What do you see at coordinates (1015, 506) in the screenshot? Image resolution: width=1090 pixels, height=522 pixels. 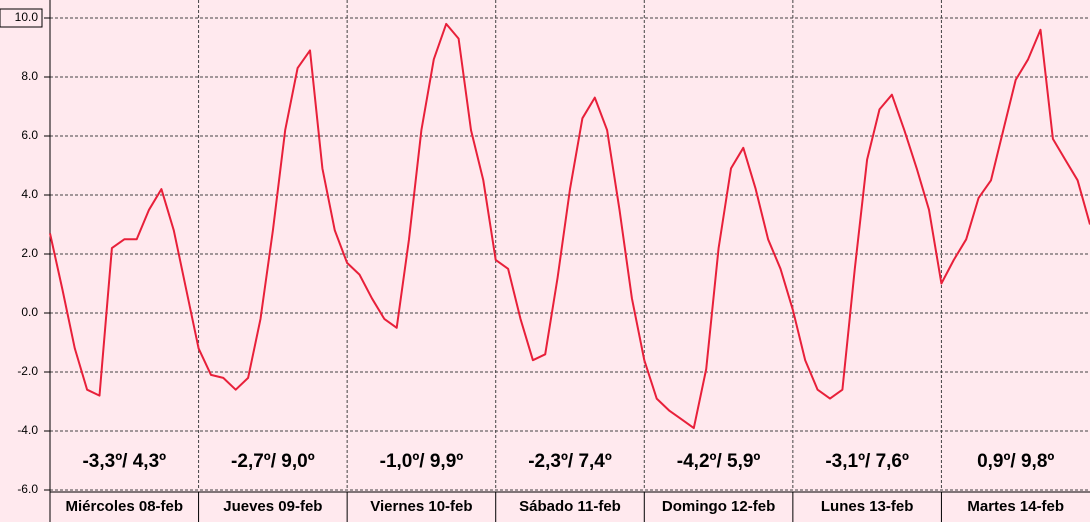 I see `day-label: Martes 14-feb` at bounding box center [1015, 506].